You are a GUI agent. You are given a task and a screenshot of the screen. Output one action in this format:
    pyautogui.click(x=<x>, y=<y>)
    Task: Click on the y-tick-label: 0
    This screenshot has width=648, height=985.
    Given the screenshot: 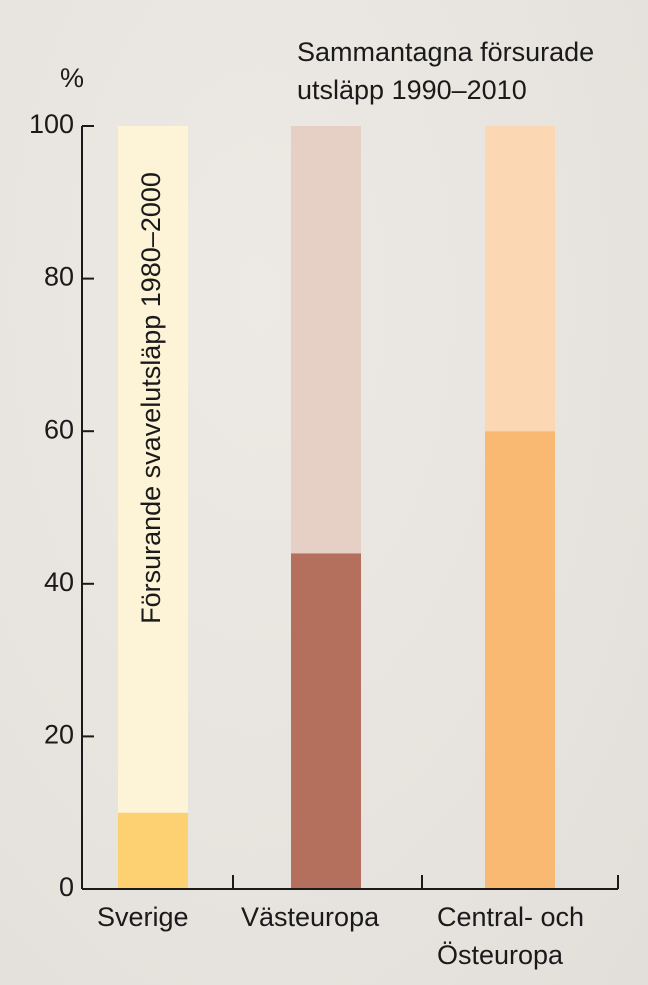 What is the action you would take?
    pyautogui.click(x=66, y=887)
    